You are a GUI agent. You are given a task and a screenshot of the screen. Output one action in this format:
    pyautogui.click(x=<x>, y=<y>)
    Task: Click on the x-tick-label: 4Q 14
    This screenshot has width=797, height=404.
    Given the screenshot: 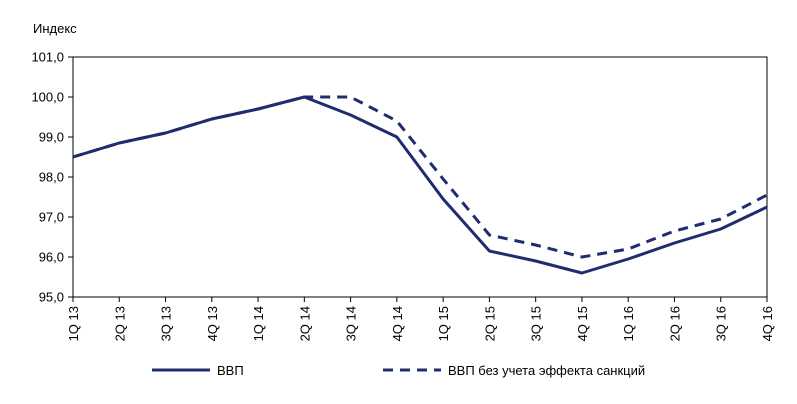 What is the action you would take?
    pyautogui.click(x=397, y=323)
    